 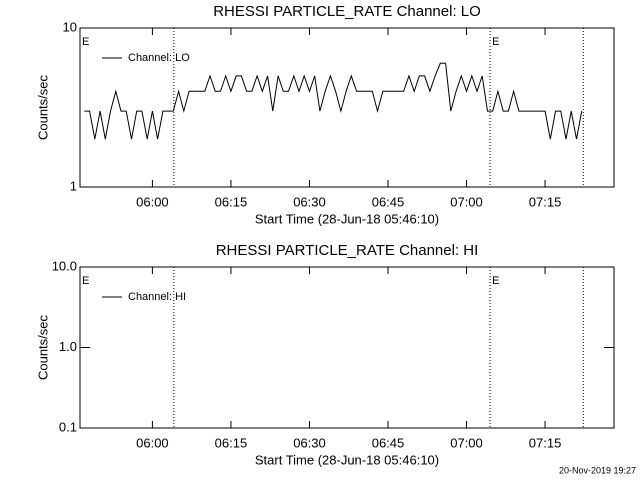 What do you see at coordinates (333, 101) in the screenshot?
I see `data-line` at bounding box center [333, 101].